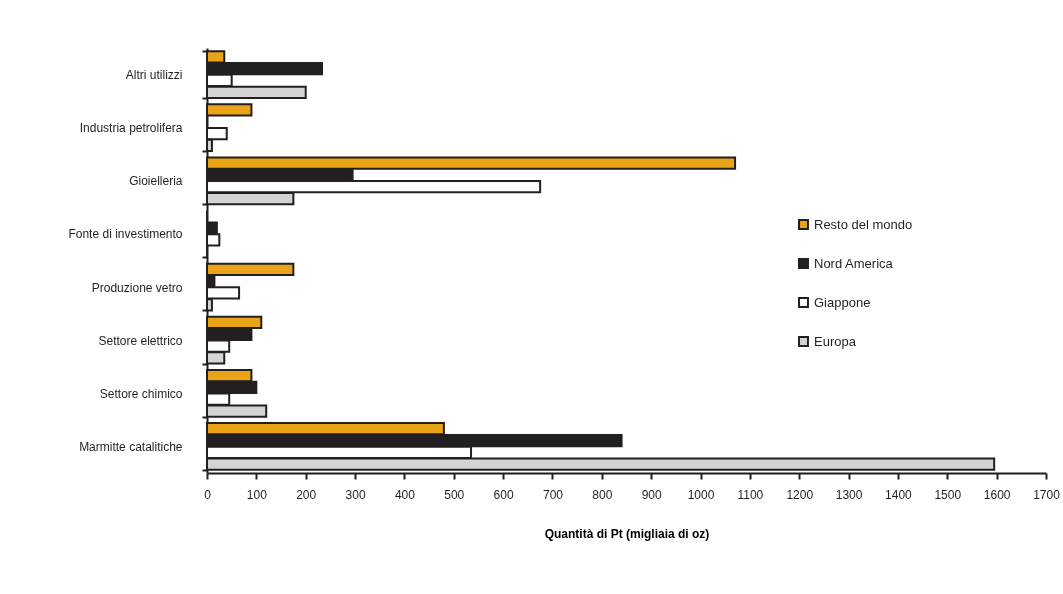 Image resolution: width=1063 pixels, height=594 pixels. I want to click on y-tick-label: Fonte di investimento, so click(125, 234).